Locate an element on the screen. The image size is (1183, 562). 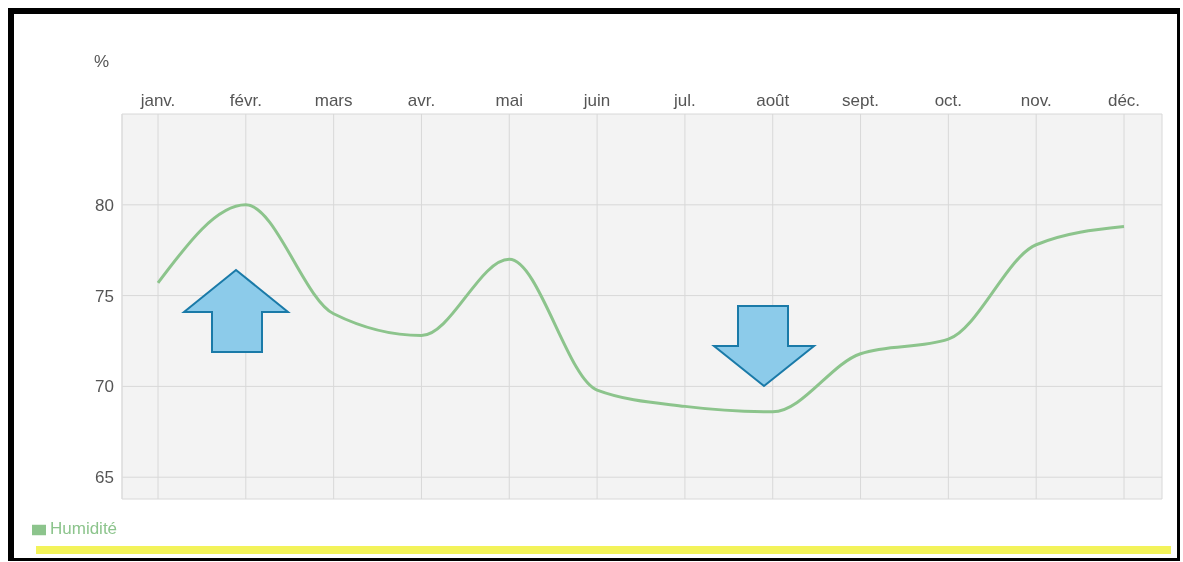
x-tick-label: août is located at coordinates (773, 100).